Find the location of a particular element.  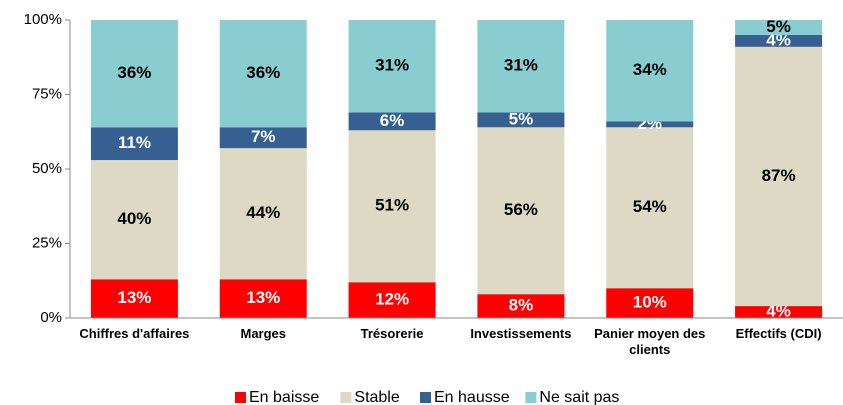

x-tick-label: Chiffres d'affaires is located at coordinates (134, 333).